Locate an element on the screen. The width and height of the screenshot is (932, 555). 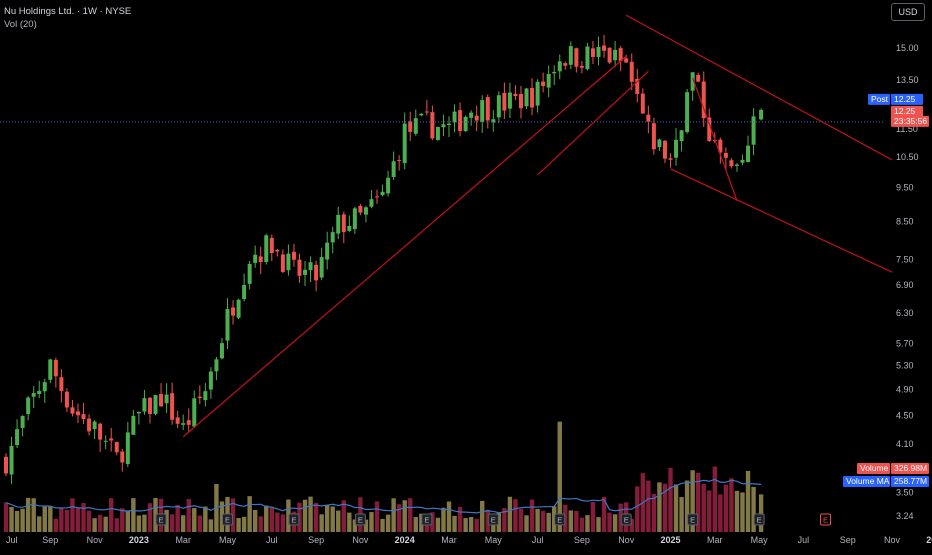
volume-ma-value: 258.77M is located at coordinates (910, 481).